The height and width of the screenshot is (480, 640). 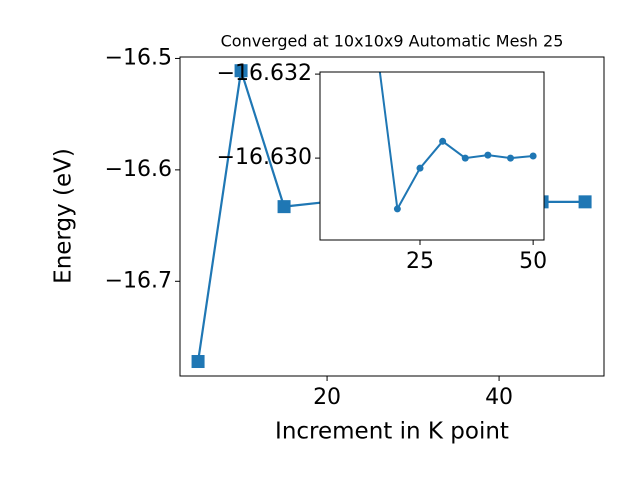 I want to click on x-tick-label: 20, so click(x=327, y=397).